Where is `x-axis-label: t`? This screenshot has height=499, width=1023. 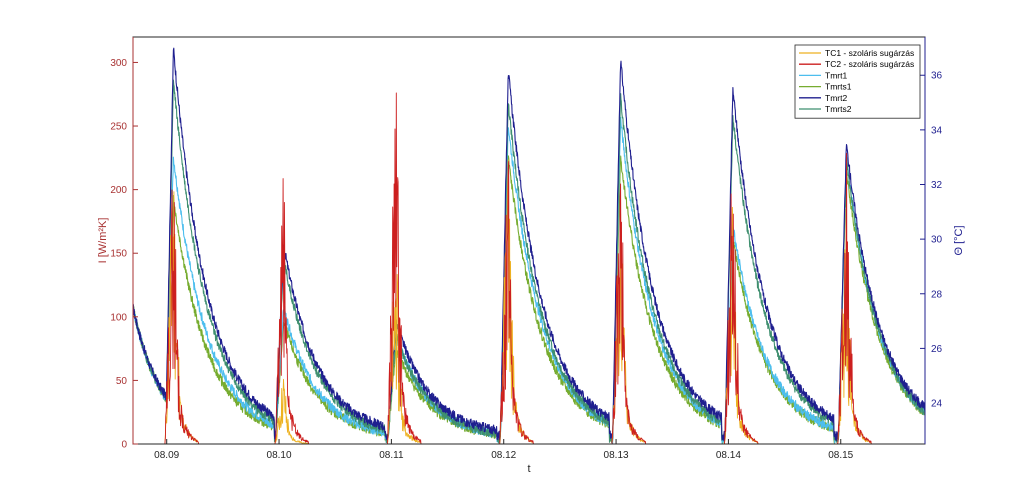 x-axis-label: t is located at coordinates (528, 469).